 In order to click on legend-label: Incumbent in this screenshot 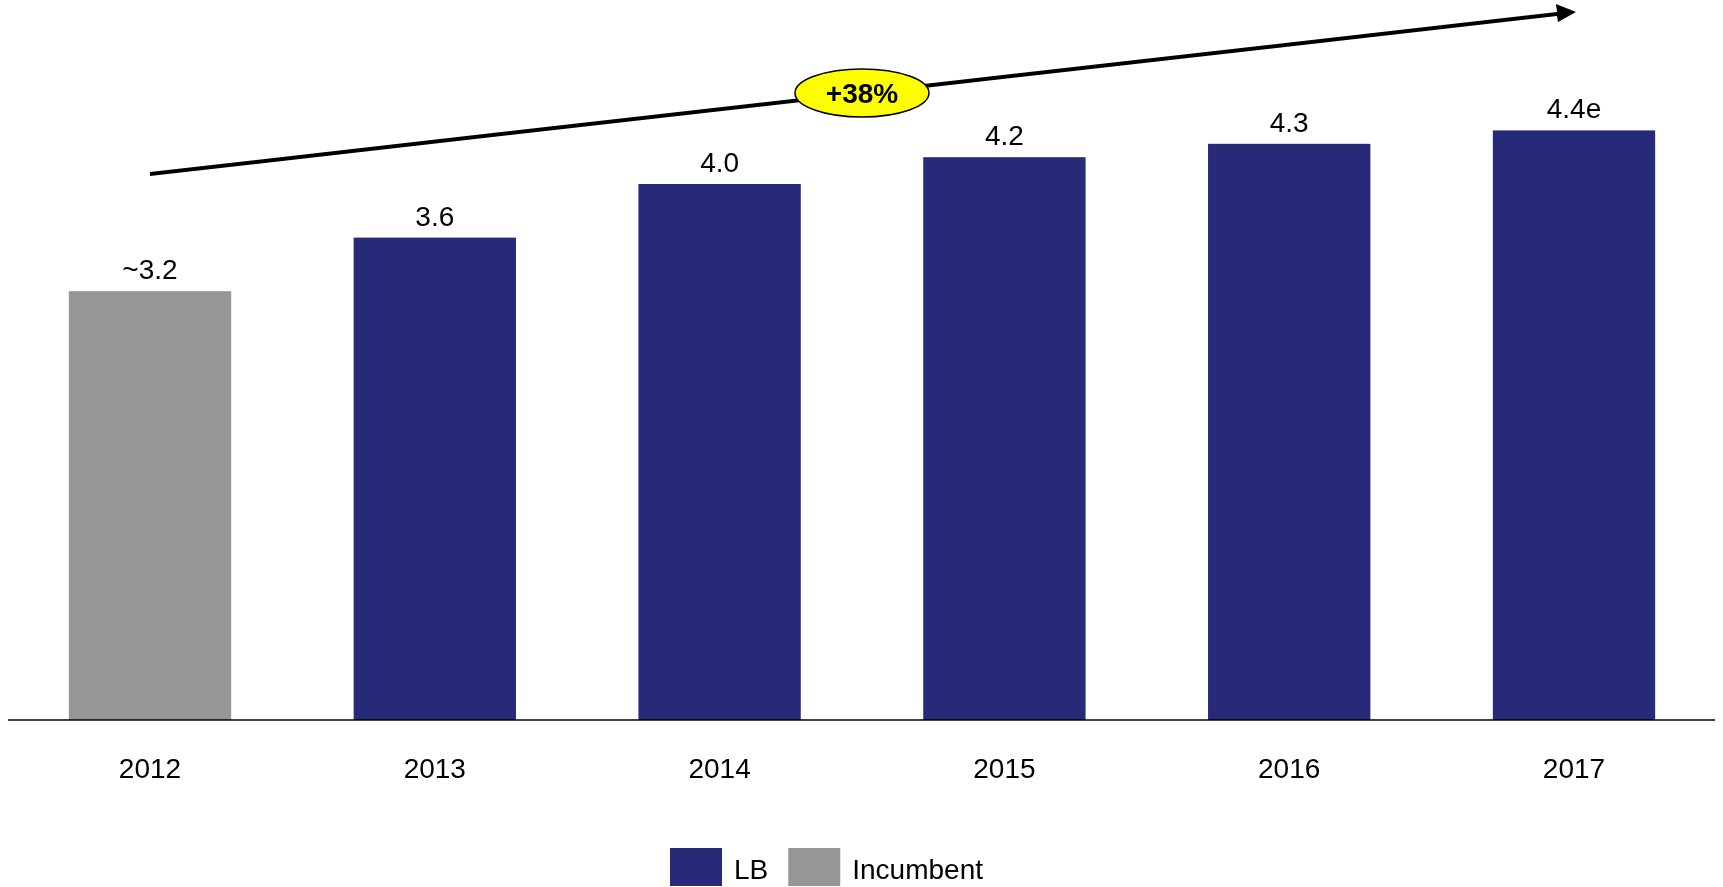, I will do `click(918, 869)`.